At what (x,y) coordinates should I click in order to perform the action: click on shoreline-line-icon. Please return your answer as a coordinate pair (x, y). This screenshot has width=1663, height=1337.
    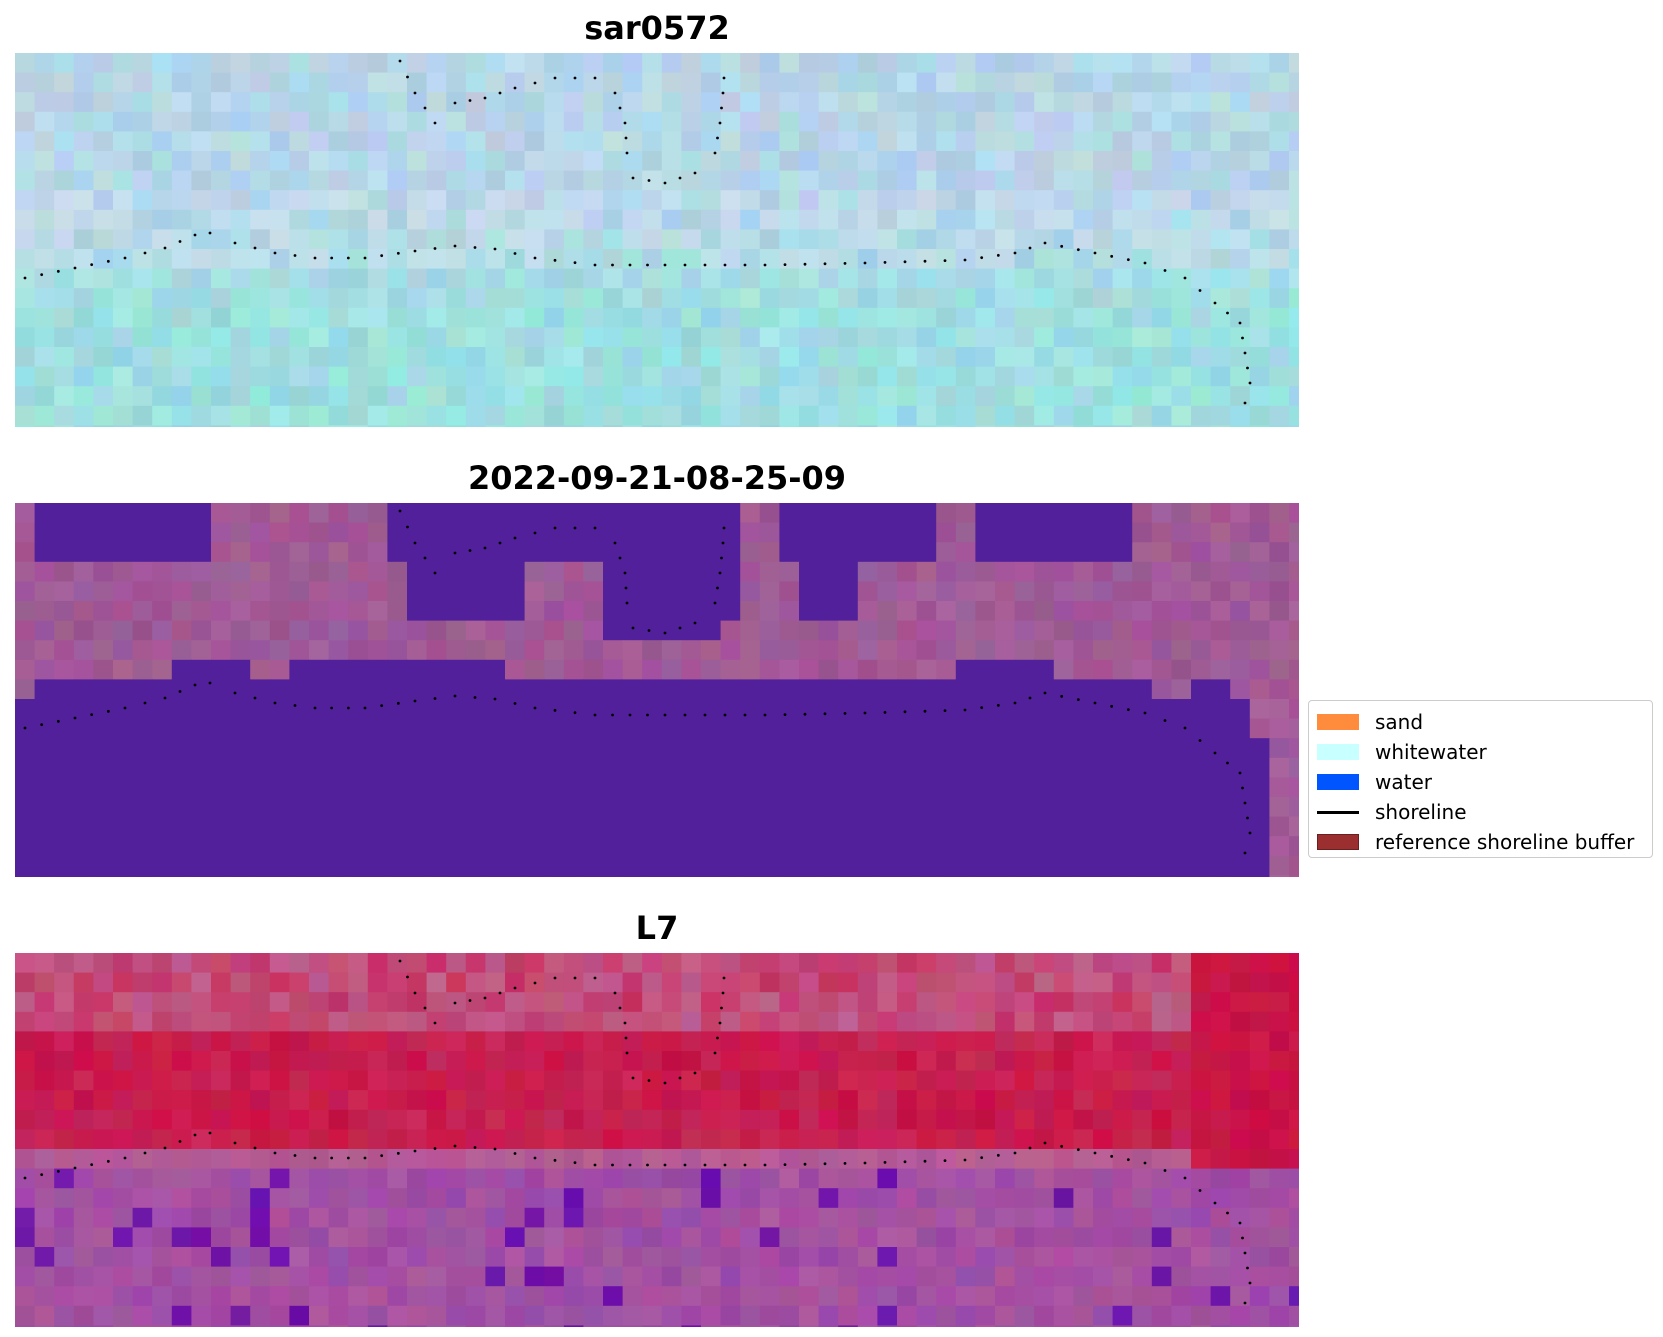
    Looking at the image, I should click on (1338, 812).